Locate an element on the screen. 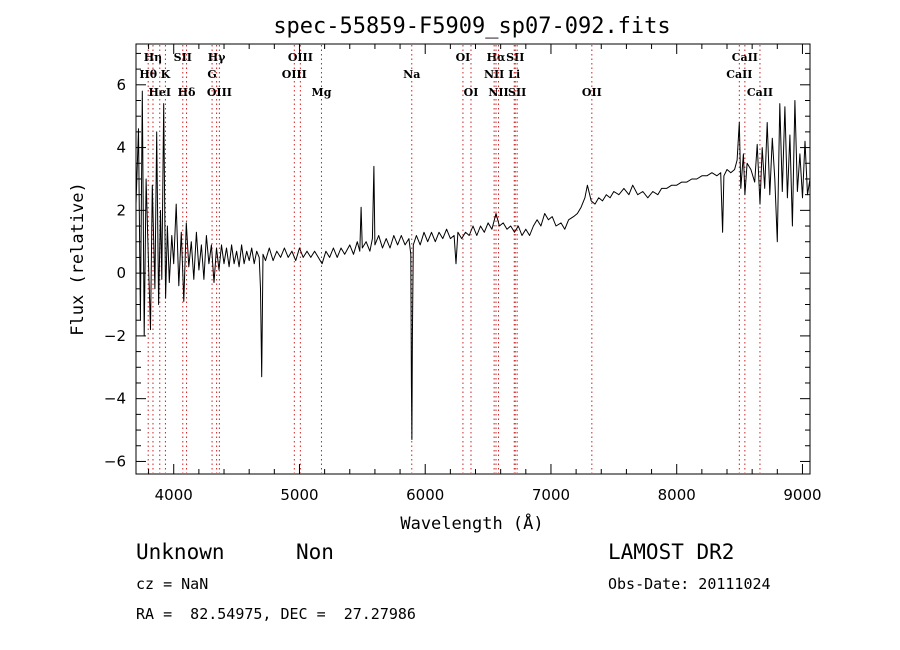  obs-date-label: Obs-Date: 20111024 is located at coordinates (689, 584).